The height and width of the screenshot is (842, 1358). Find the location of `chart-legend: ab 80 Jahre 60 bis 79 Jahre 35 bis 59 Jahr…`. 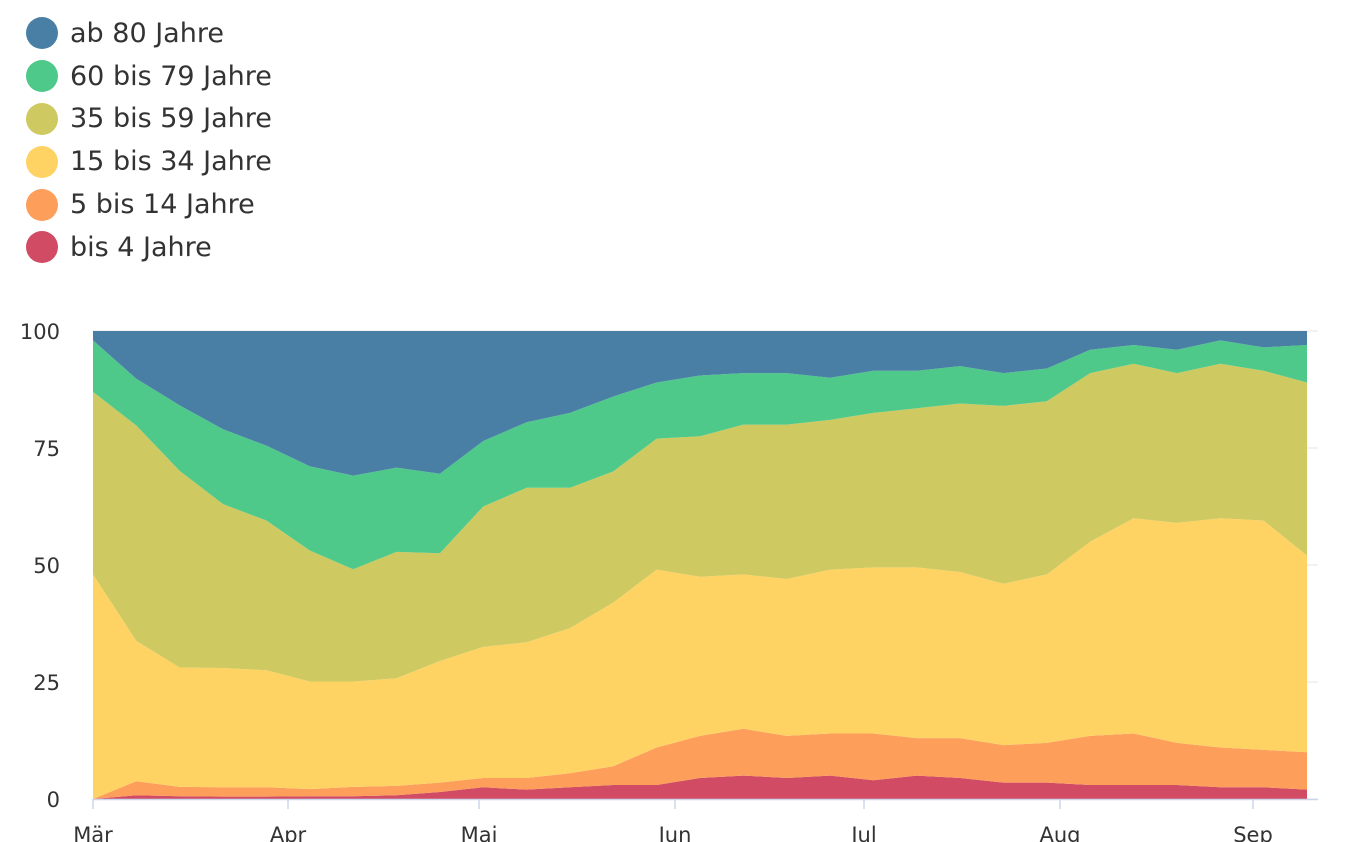

chart-legend: ab 80 Jahre 60 bis 79 Jahre 35 bis 59 Jahr… is located at coordinates (149, 140).